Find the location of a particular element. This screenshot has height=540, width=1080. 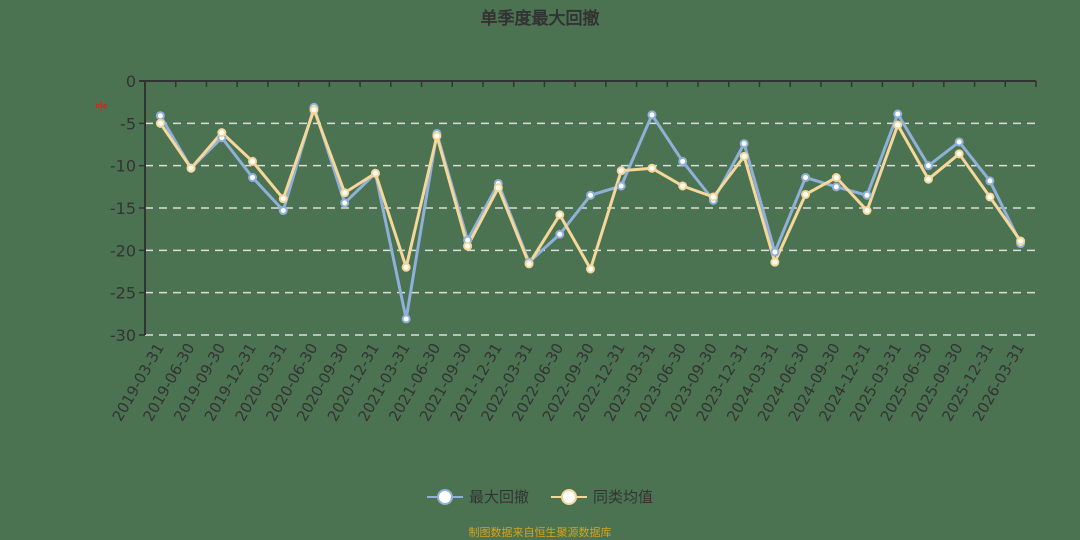

legend-item-max-drawdown: 最大回撤 is located at coordinates (477, 496).